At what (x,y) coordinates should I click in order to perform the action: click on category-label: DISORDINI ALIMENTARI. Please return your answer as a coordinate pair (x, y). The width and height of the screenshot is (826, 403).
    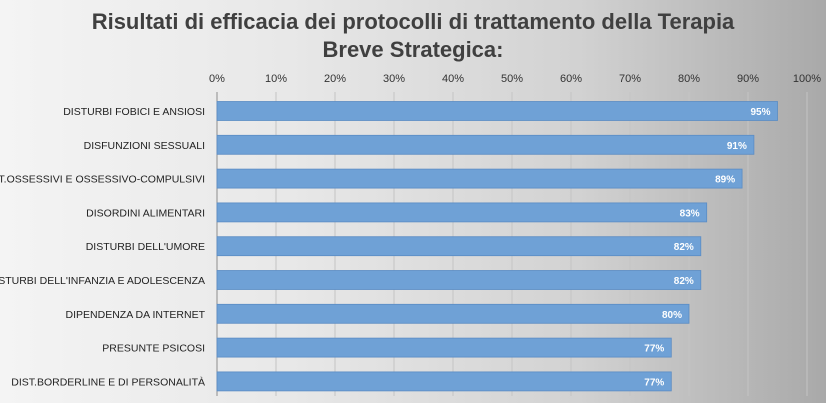
    Looking at the image, I should click on (145, 213).